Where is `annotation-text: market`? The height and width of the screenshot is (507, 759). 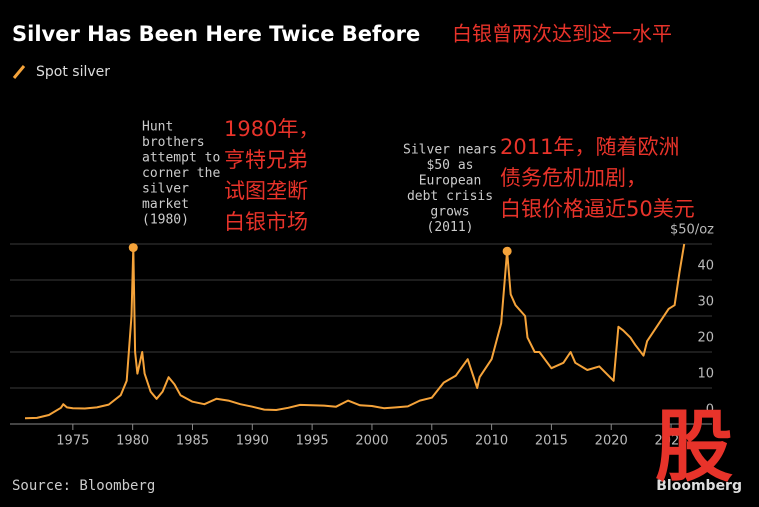 annotation-text: market is located at coordinates (165, 204).